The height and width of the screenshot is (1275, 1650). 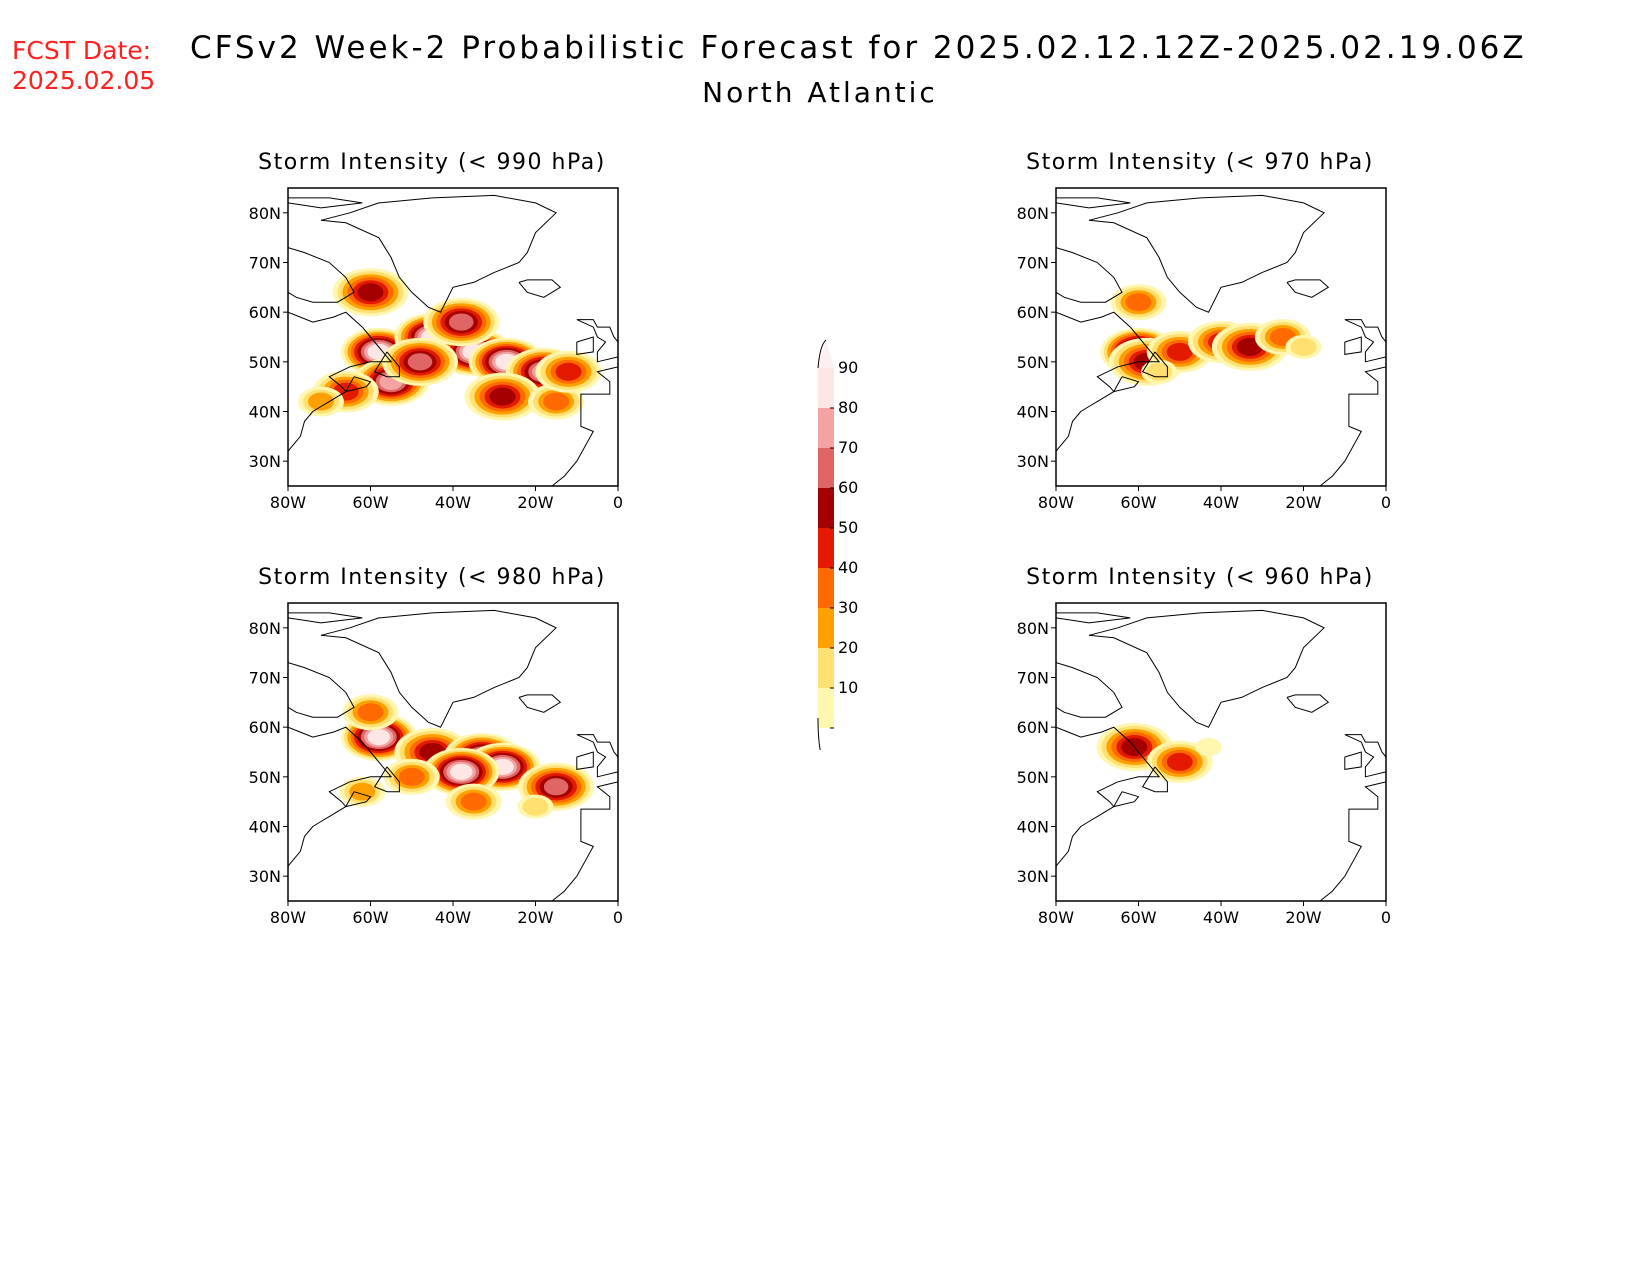 I want to click on fcst-date-value: 2025.02.05, so click(x=84, y=80).